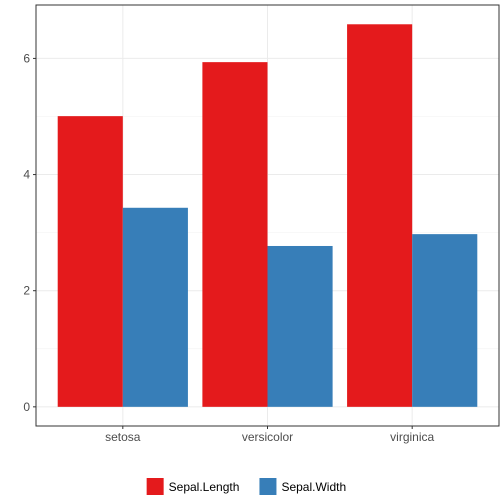  Describe the element at coordinates (155, 307) in the screenshot. I see `bar-sepal-width-setosa` at that location.